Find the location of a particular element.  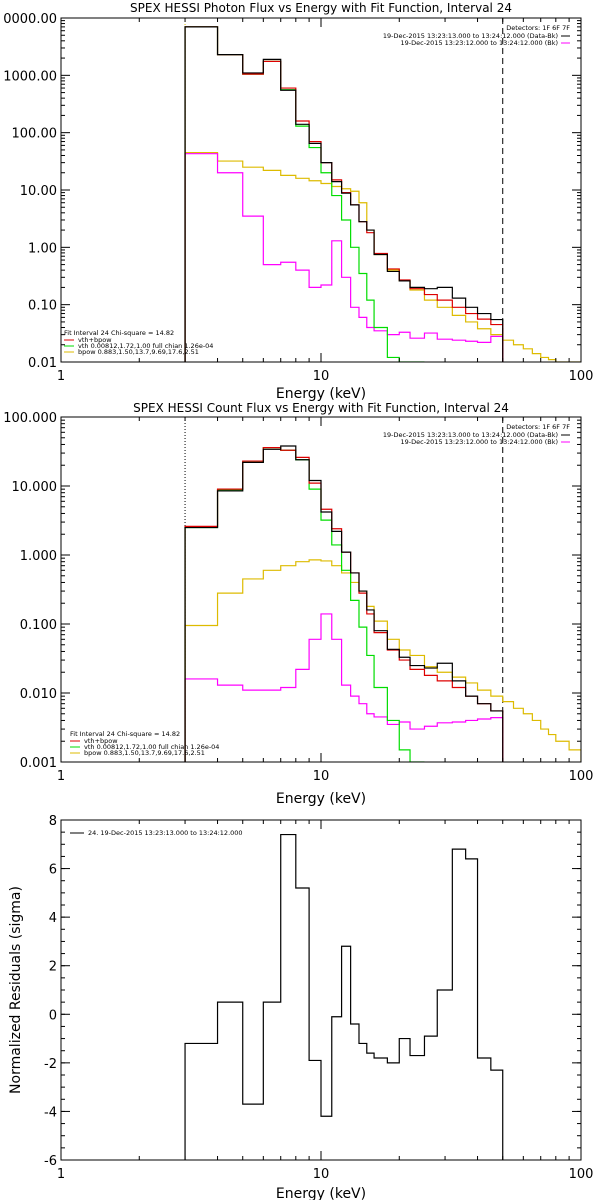

y-axis-label: Normalized Residuals (sigma) is located at coordinates (16, 990).